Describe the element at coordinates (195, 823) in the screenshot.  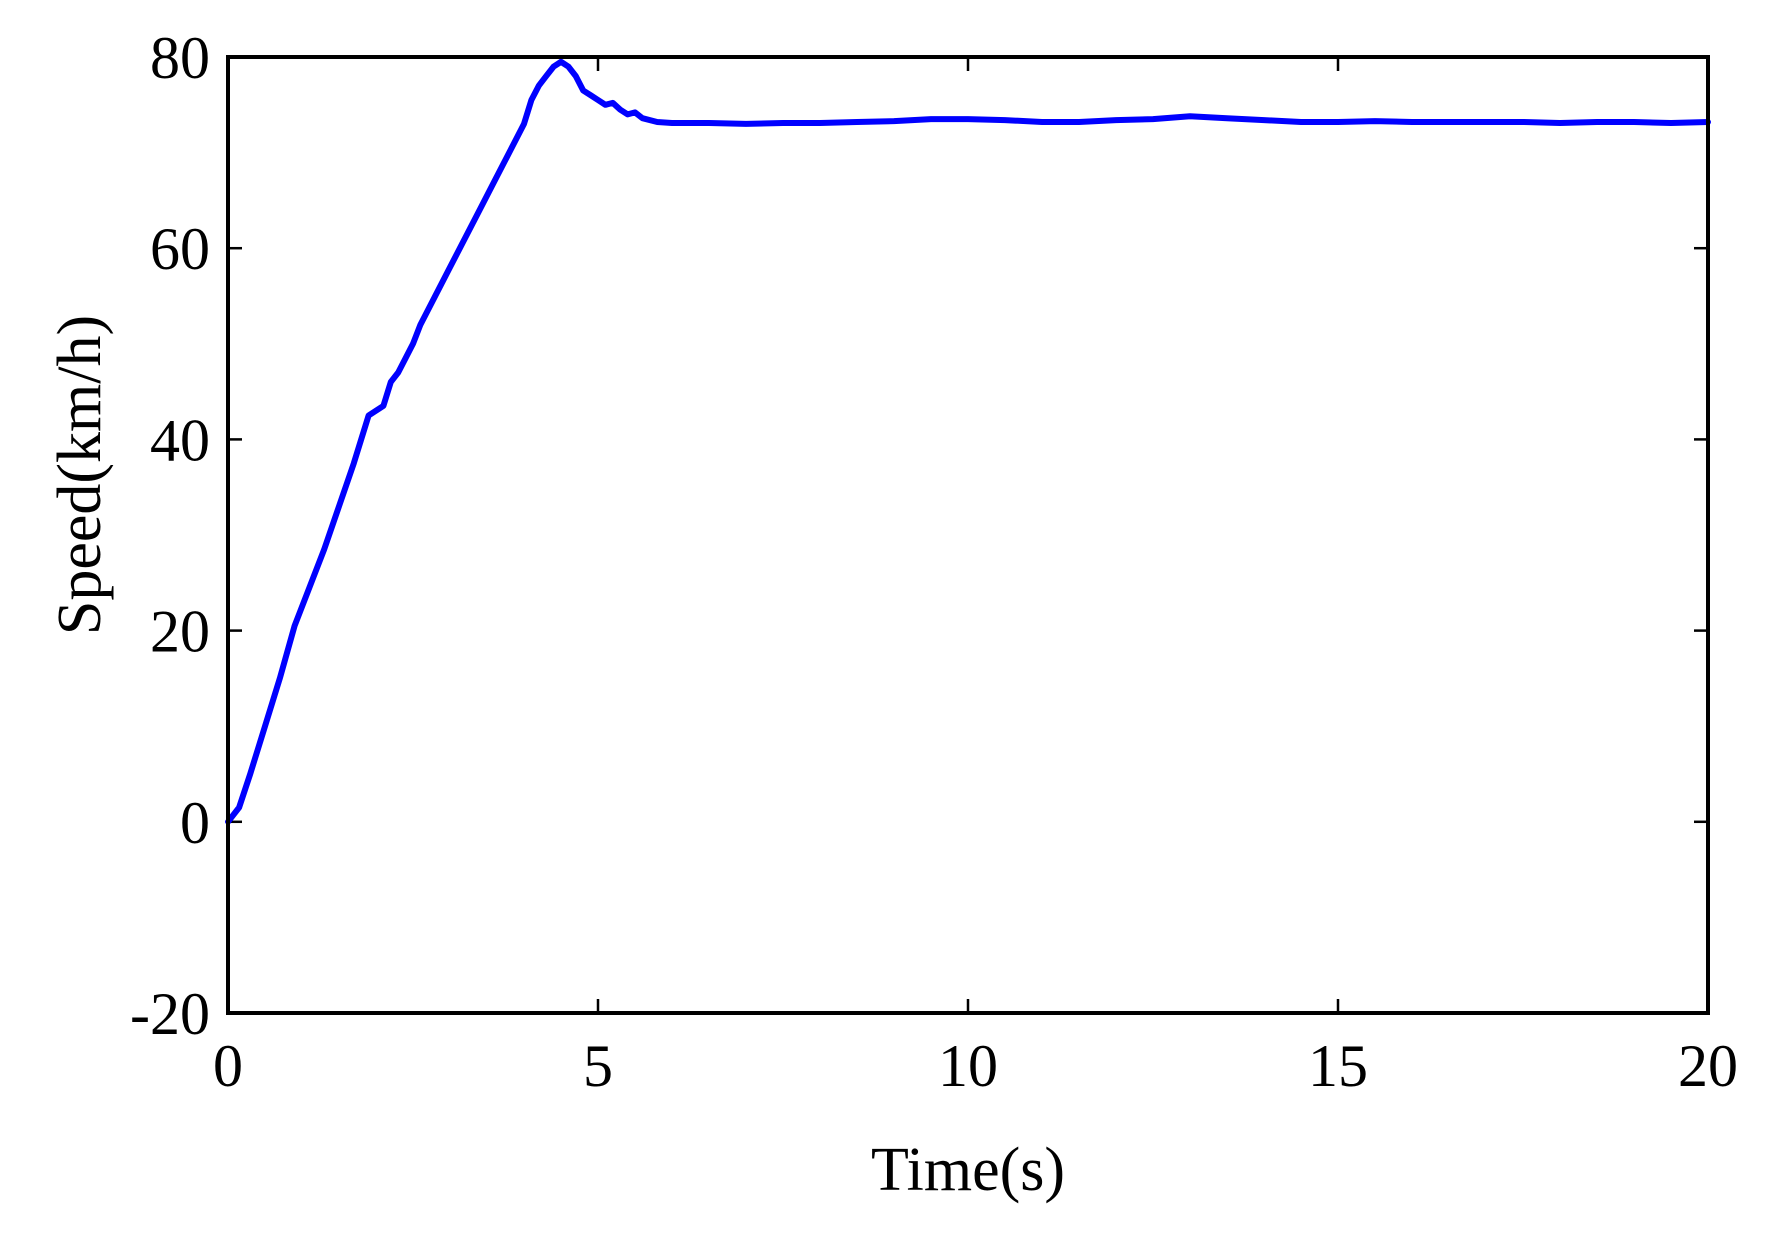
I see `y-tick-label: 0` at that location.